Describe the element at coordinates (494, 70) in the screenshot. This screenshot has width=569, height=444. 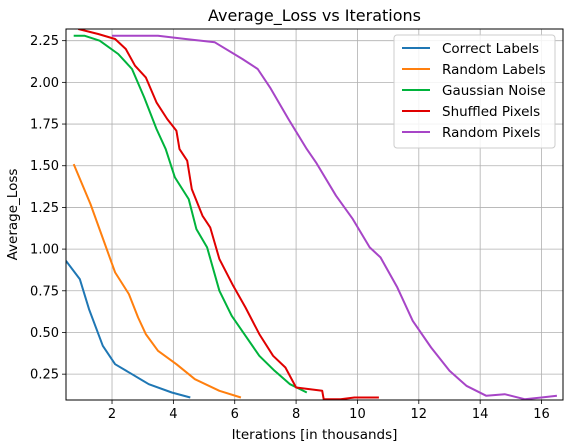
I see `legend-label: Random Labels` at that location.